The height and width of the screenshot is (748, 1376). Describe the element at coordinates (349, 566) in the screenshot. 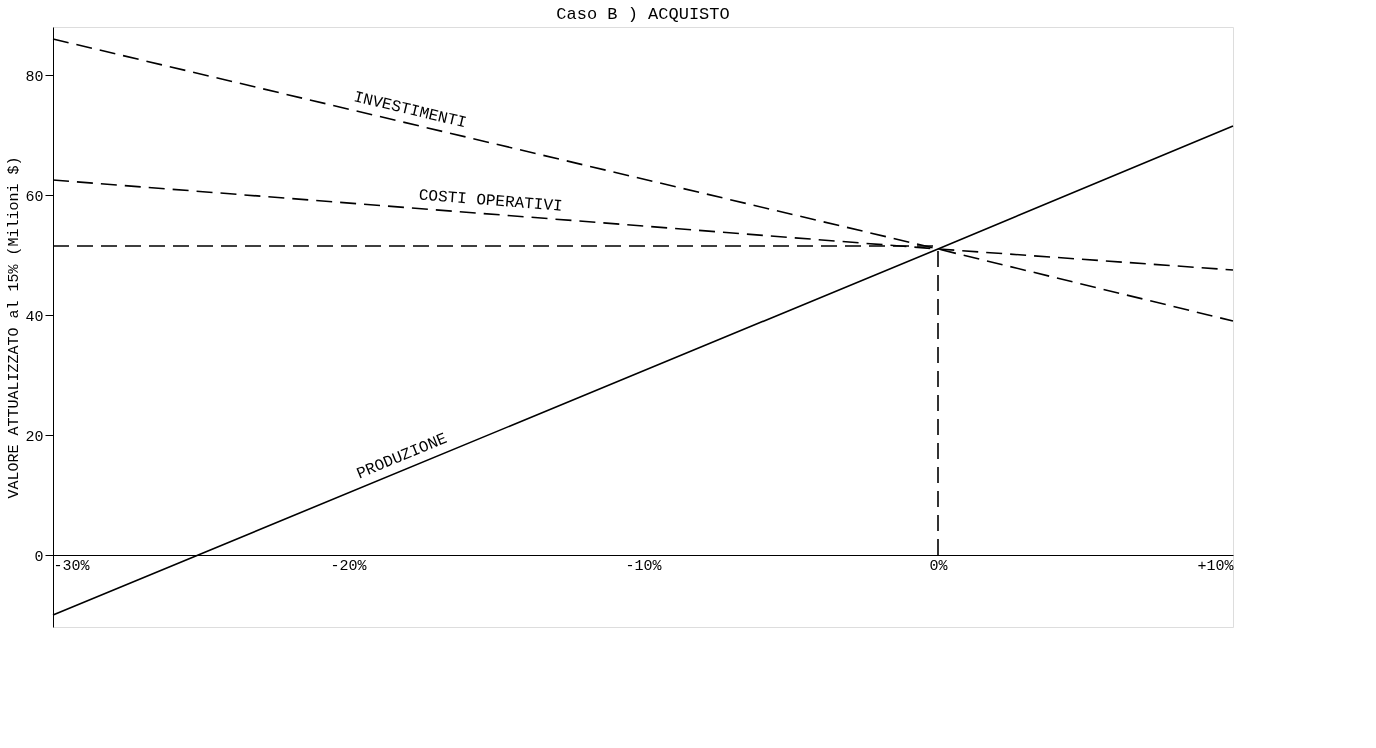

I see `x-tick-label: -20%` at that location.